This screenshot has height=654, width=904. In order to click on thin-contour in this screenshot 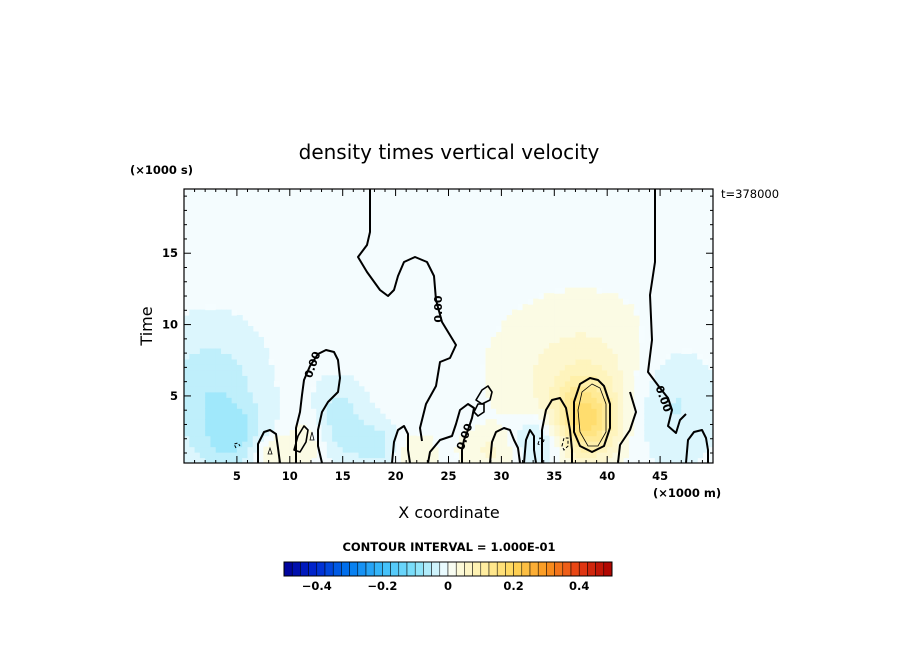, I will do `click(312, 436)`.